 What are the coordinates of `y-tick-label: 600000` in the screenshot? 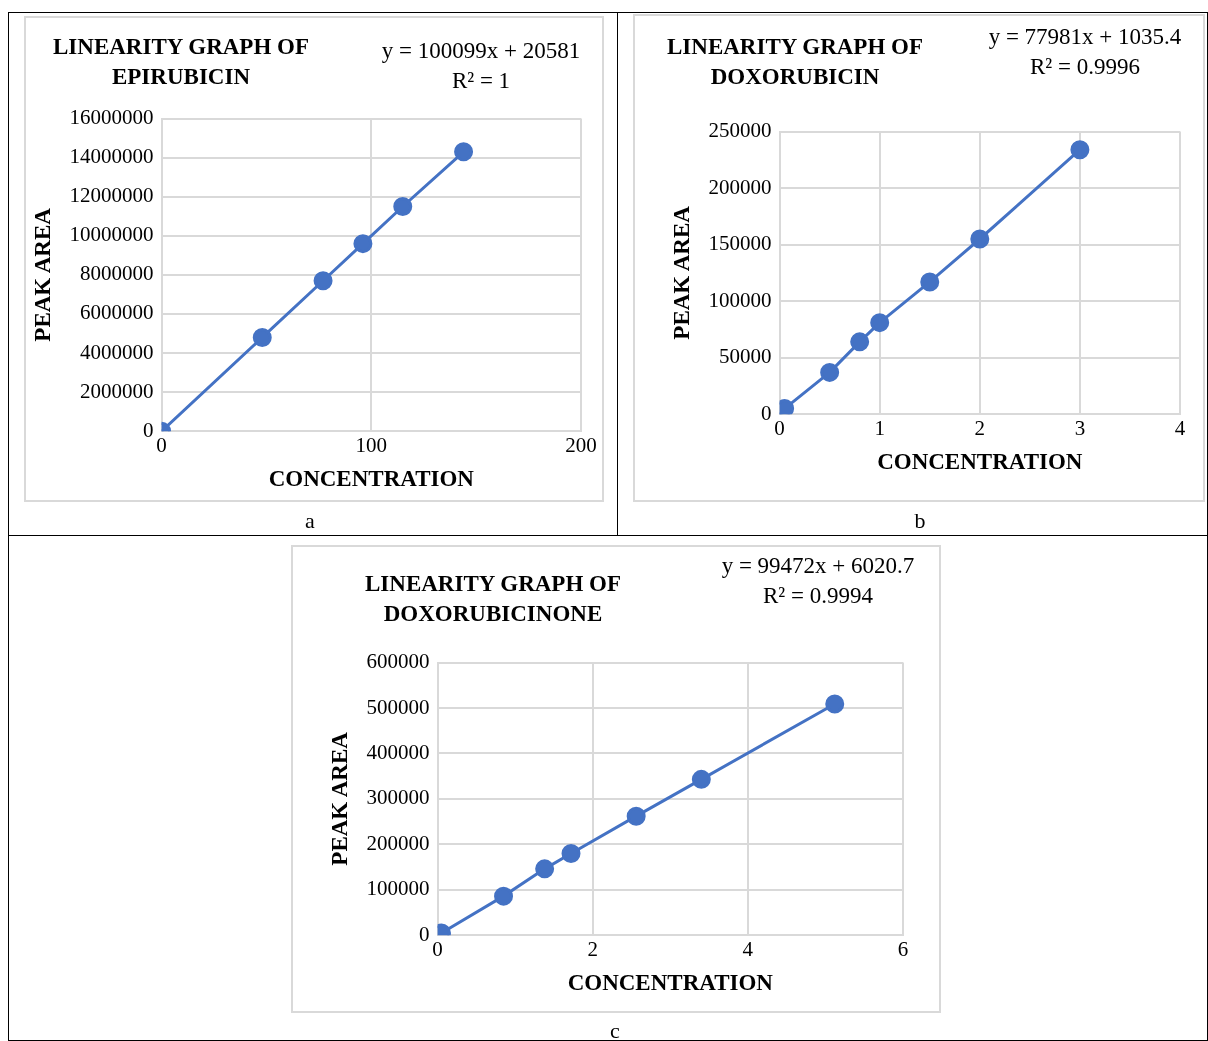 It's located at (398, 661).